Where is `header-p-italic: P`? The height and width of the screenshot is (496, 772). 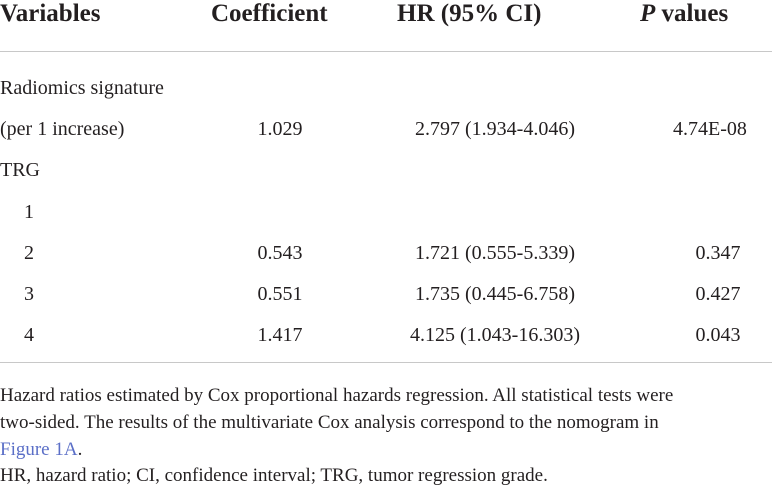 header-p-italic: P is located at coordinates (648, 13).